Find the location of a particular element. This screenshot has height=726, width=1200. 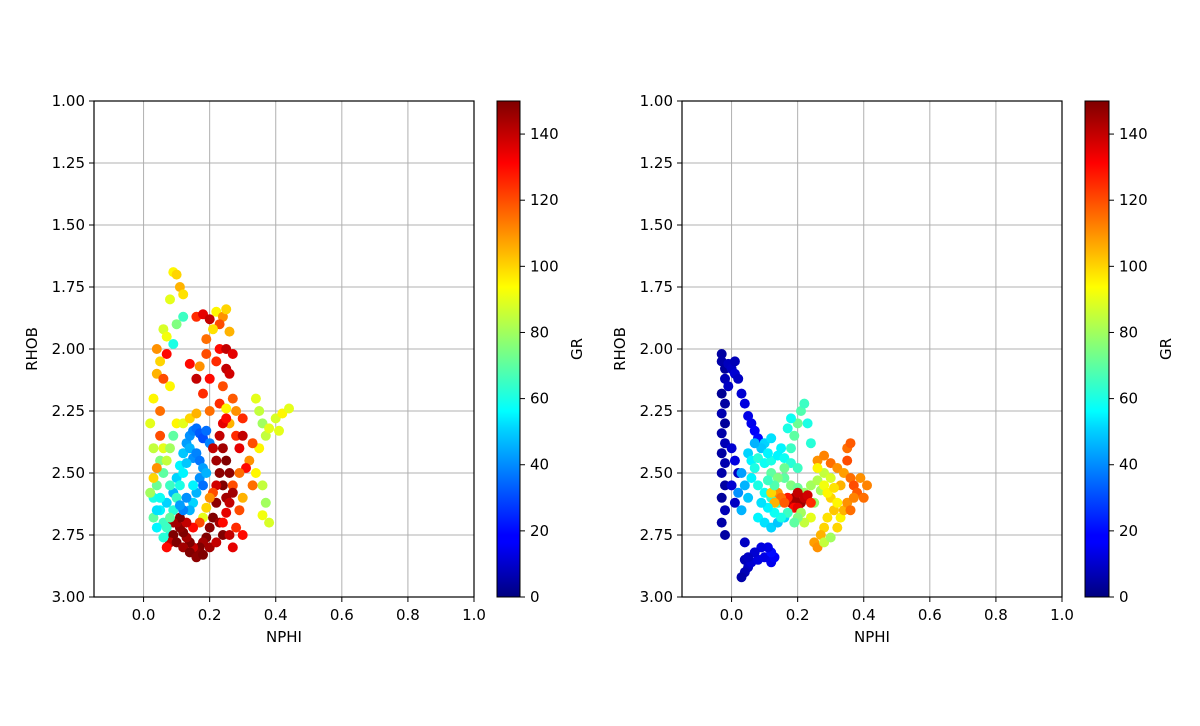

x-tick-label: 1.0 is located at coordinates (474, 615).